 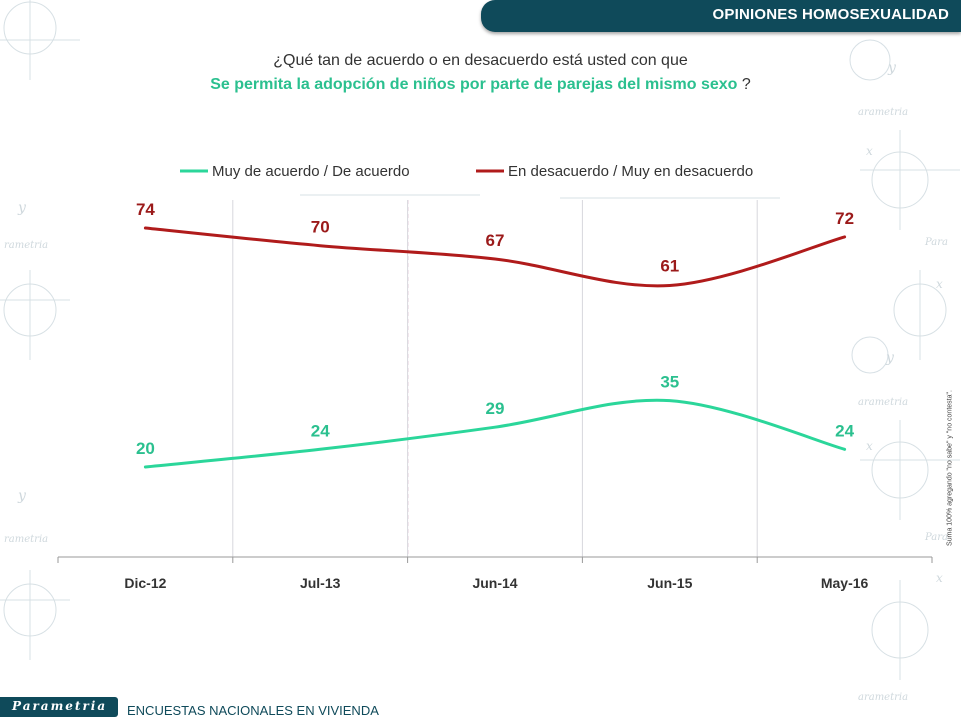 What do you see at coordinates (494, 583) in the screenshot?
I see `x-tick-label: Jun-14` at bounding box center [494, 583].